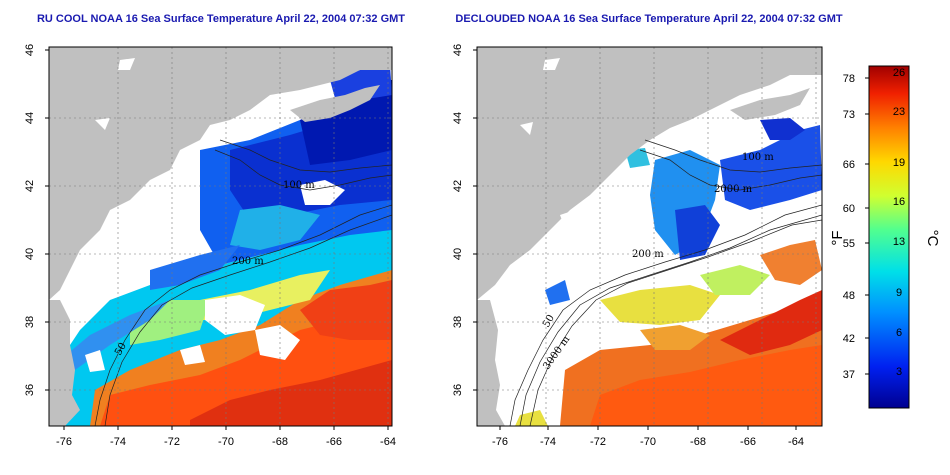 The width and height of the screenshot is (950, 475). What do you see at coordinates (849, 209) in the screenshot?
I see `fahrenheit-tick-label: 60` at bounding box center [849, 209].